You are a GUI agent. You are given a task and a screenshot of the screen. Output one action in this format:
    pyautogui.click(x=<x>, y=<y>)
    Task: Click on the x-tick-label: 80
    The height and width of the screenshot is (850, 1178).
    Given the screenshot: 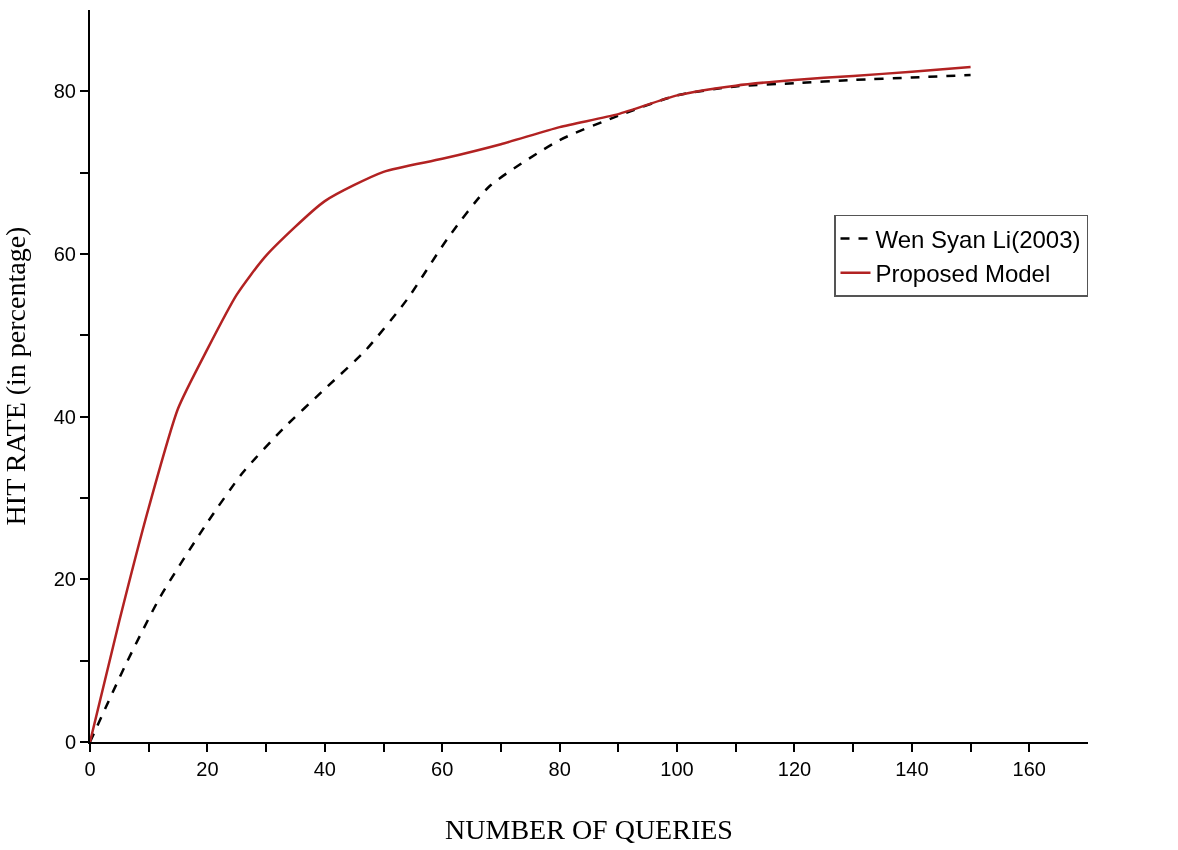 What is the action you would take?
    pyautogui.click(x=559, y=769)
    